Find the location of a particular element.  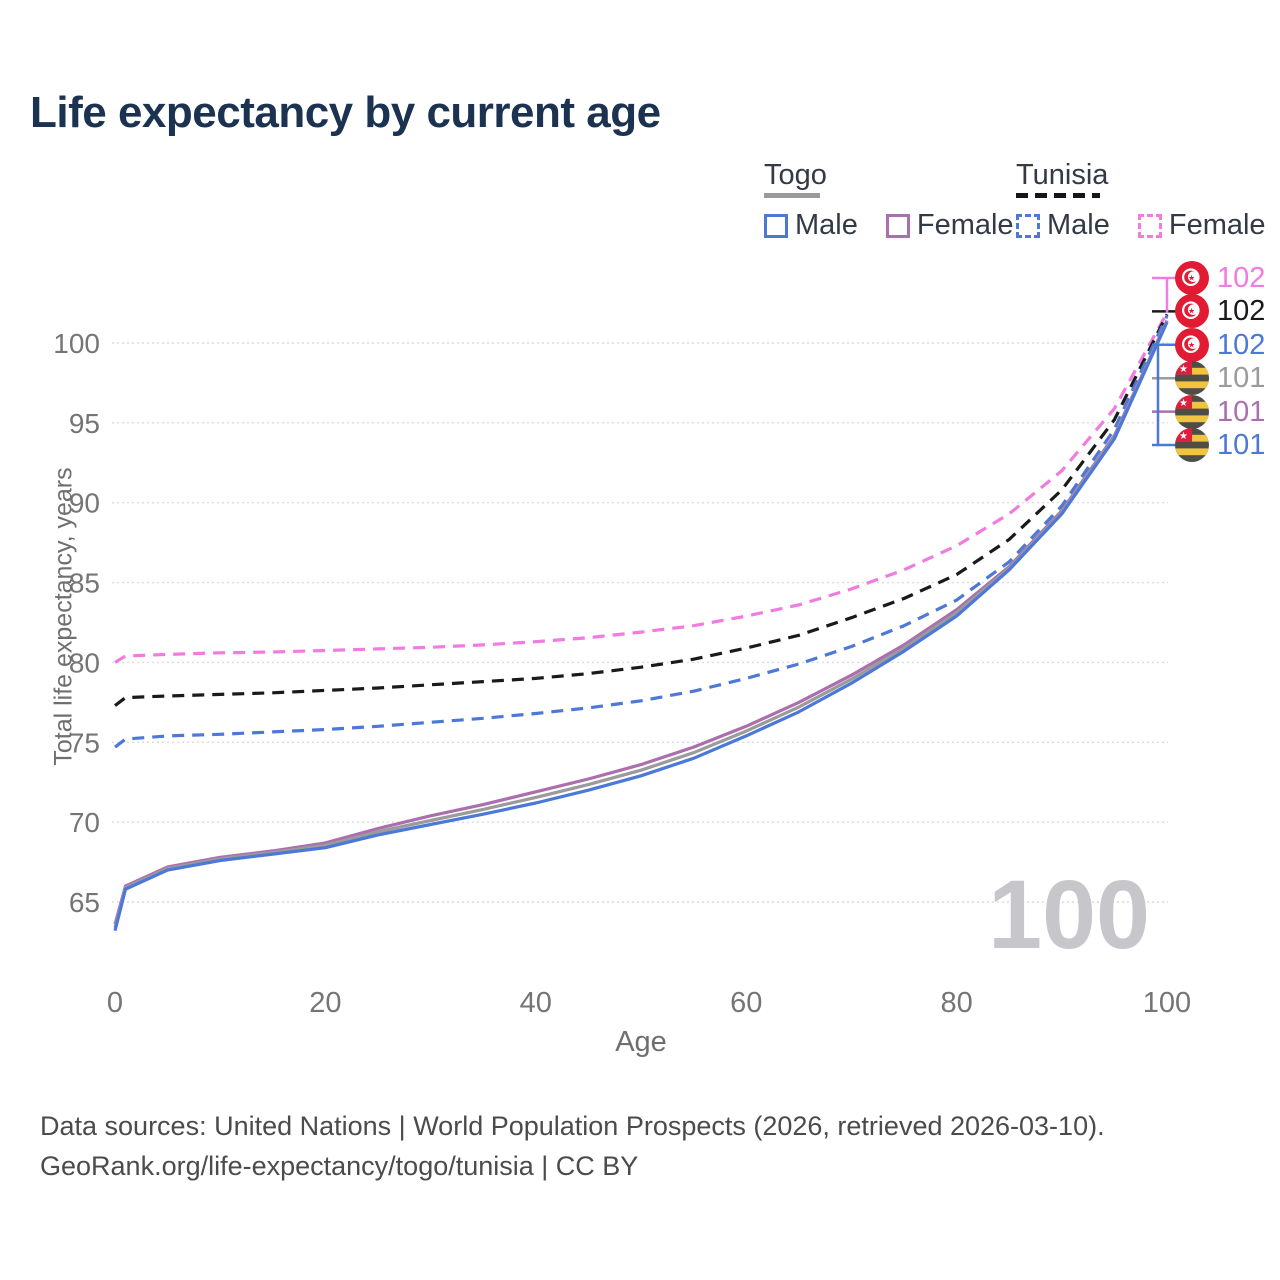

y-tick-label-100: 100 is located at coordinates (76, 343).